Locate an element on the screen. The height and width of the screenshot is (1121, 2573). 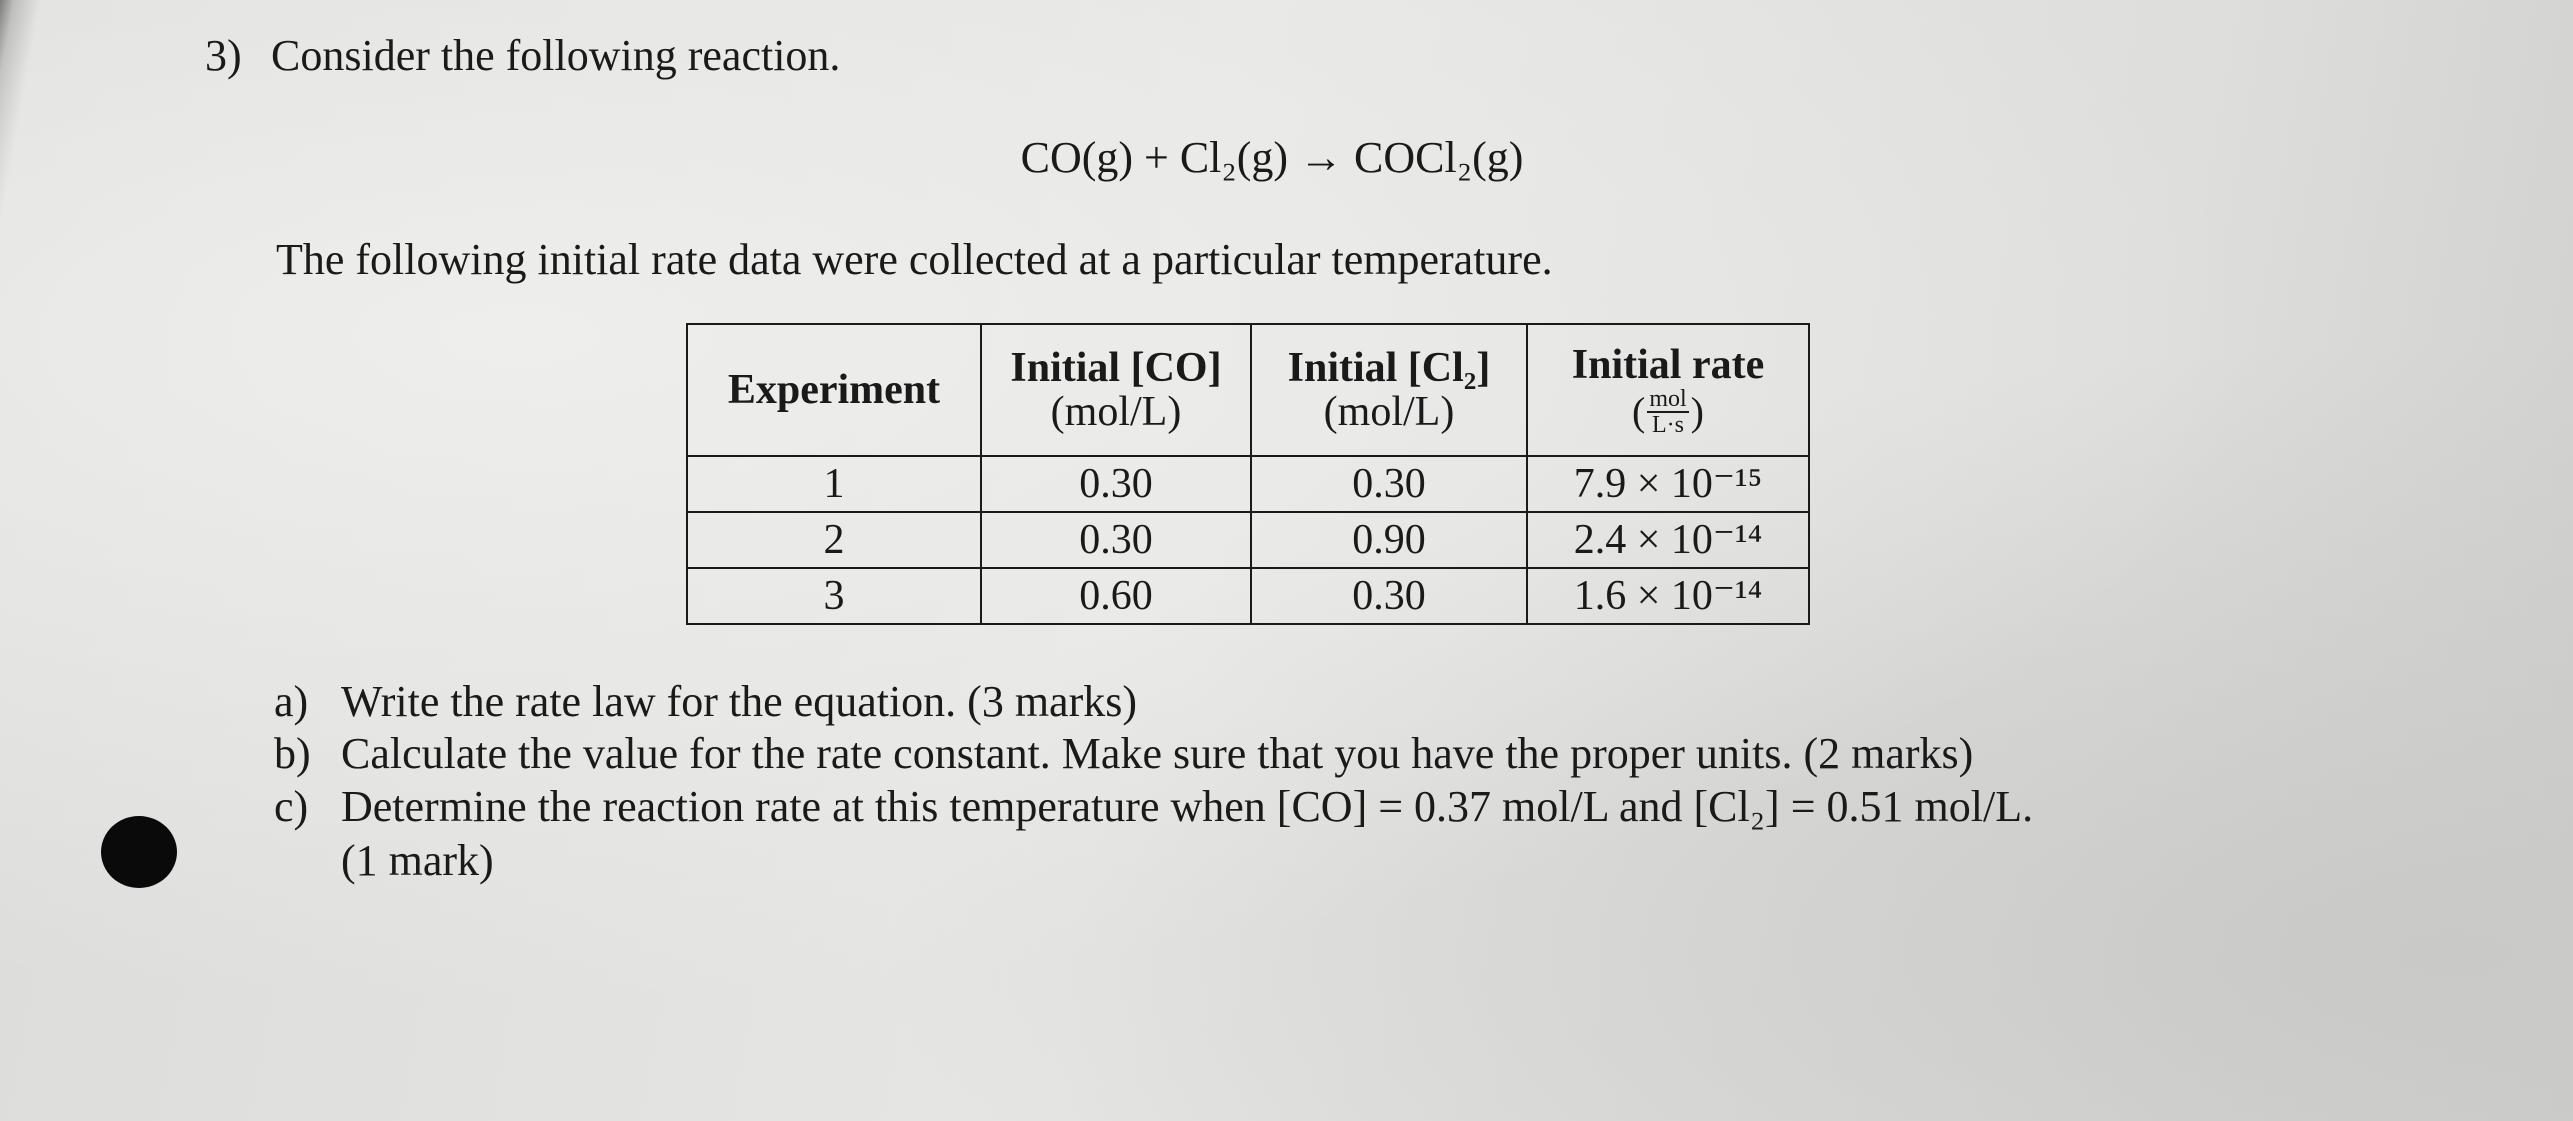
equation: CO(g) + Cl₂(g) → COCl₂(g) is located at coordinates (1272, 157).